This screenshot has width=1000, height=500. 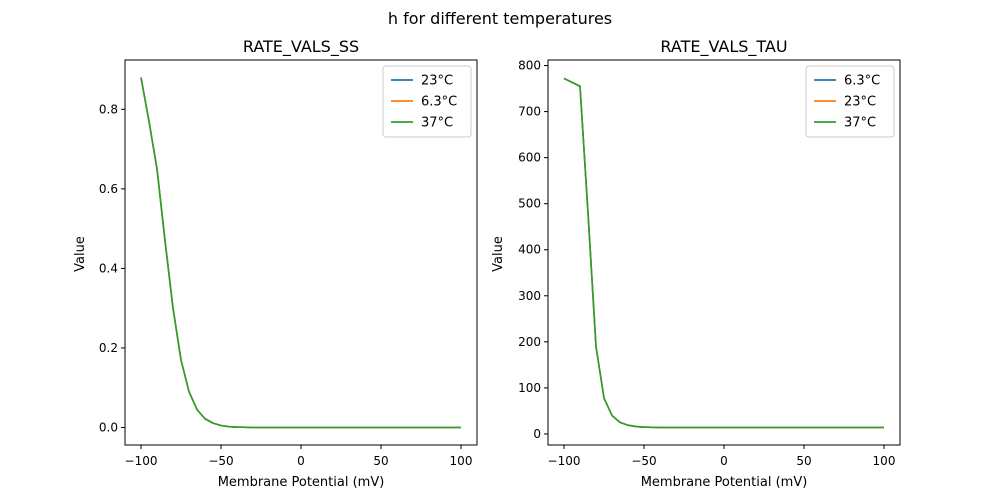 I want to click on chart-ss-legend-label-1: 6.3°C, so click(x=439, y=102).